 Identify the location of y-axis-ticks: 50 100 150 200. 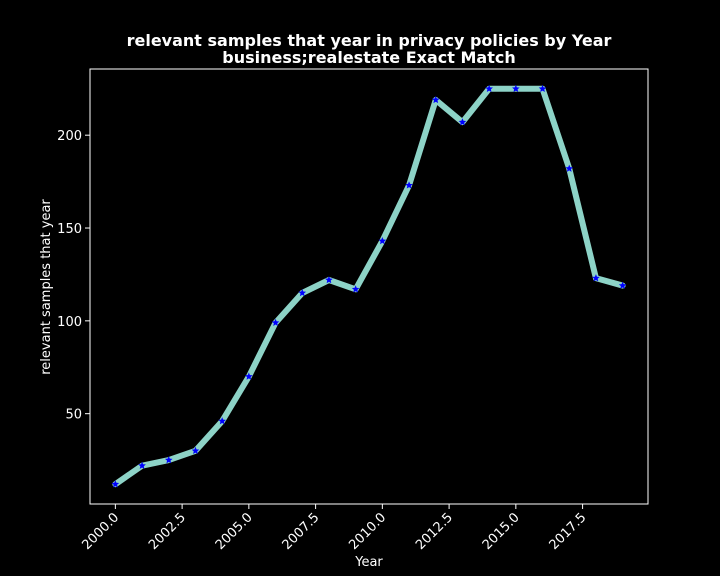
(73, 276).